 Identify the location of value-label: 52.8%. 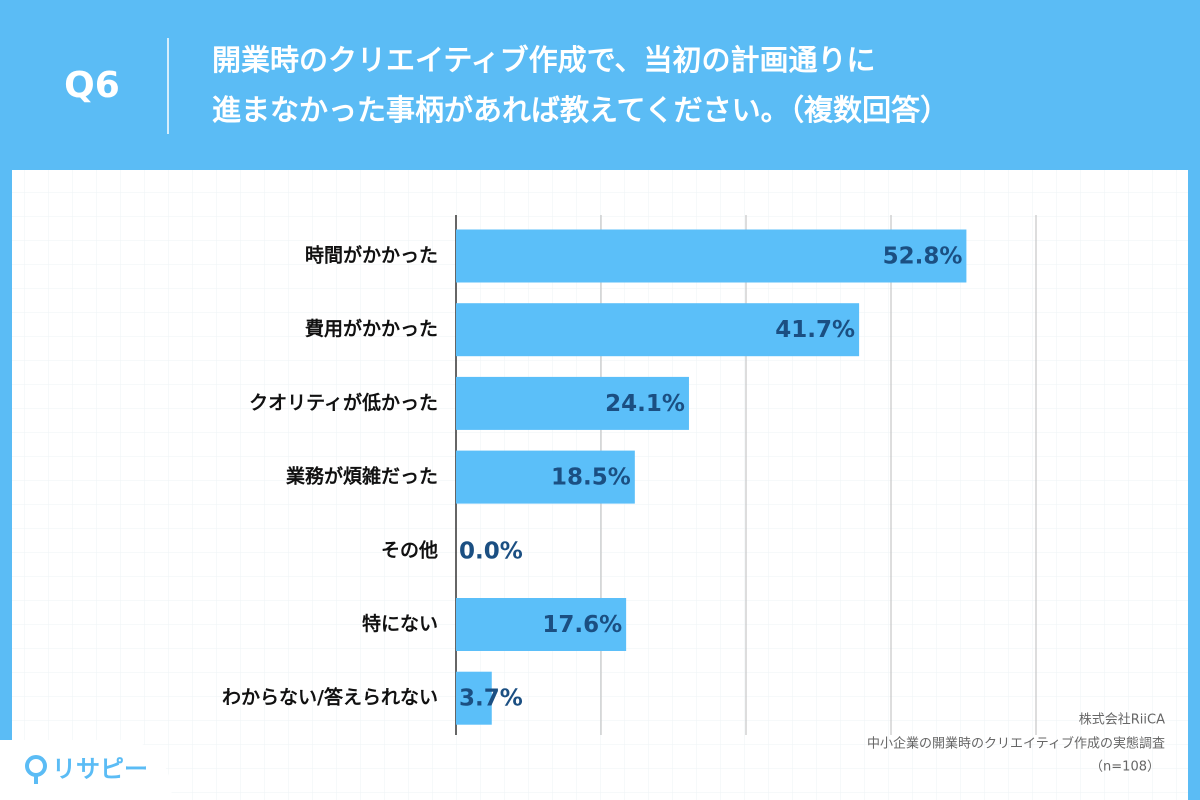
(923, 257).